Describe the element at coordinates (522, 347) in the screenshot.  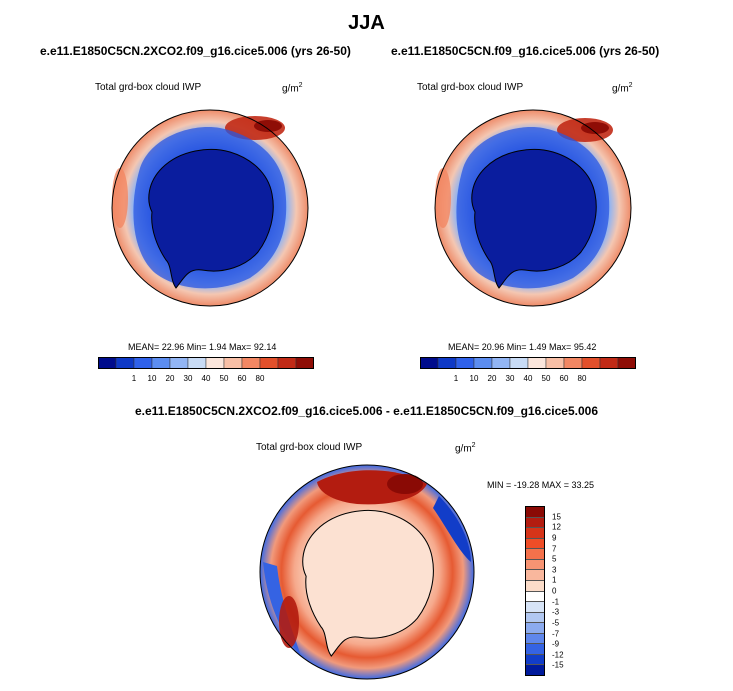
I see `right-stats: MEAN= 20.96 Min= 1.49 Max= 95.42` at that location.